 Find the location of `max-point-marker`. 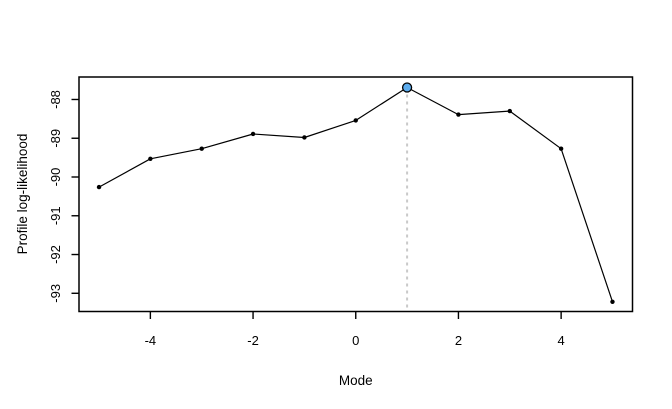

max-point-marker is located at coordinates (407, 87).